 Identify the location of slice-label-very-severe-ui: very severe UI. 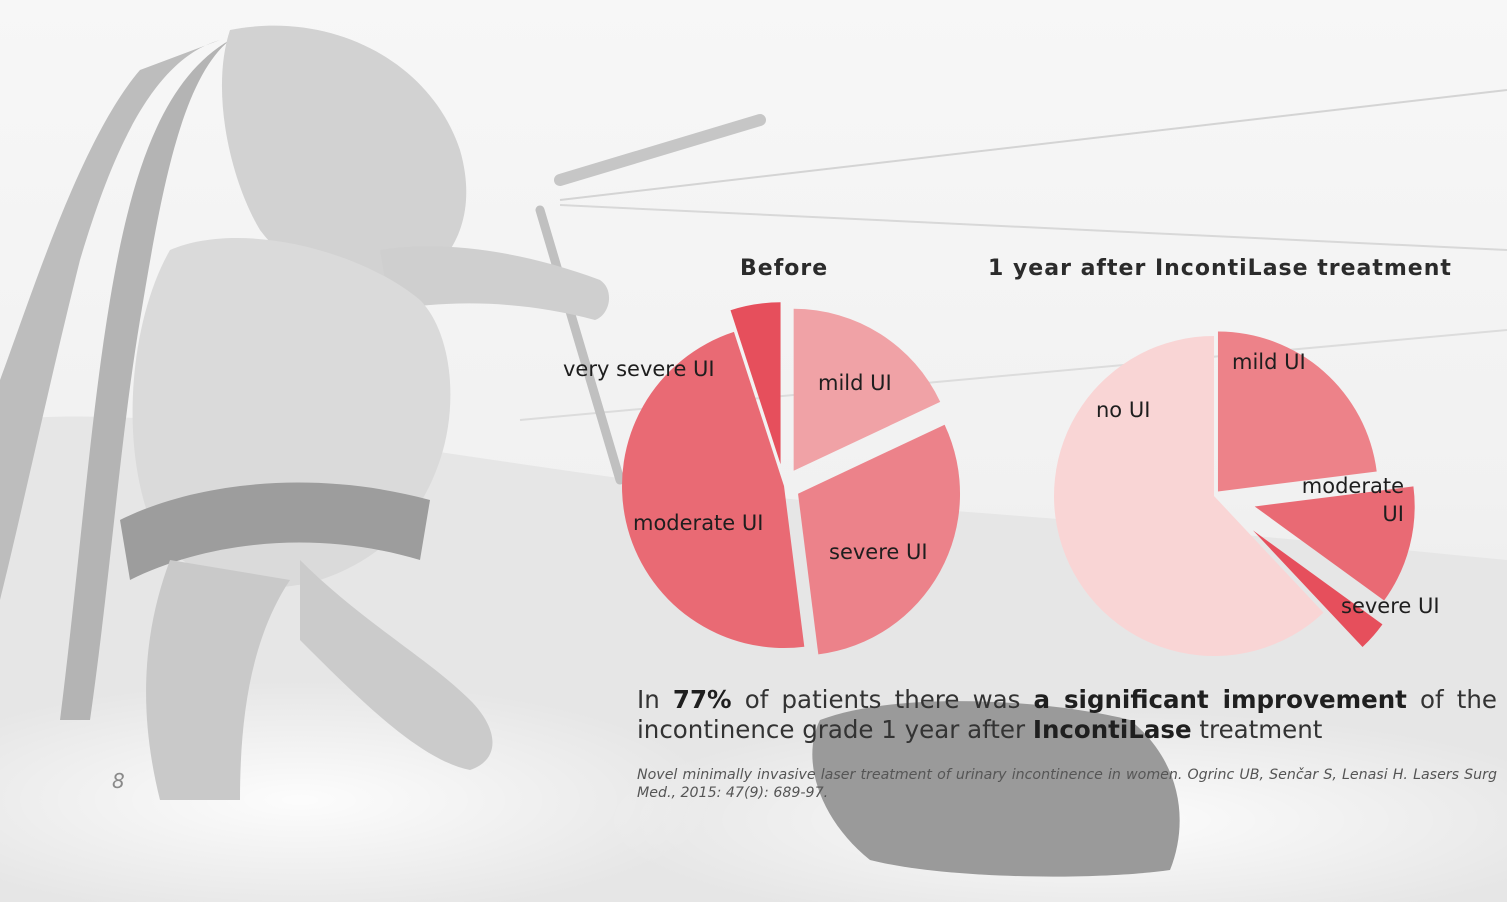
(639, 369).